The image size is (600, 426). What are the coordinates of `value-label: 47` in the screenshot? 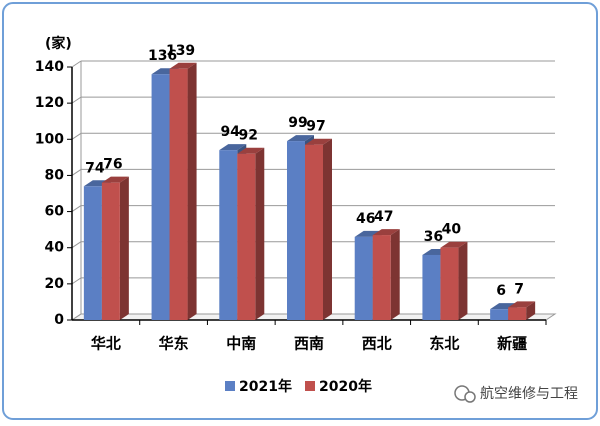 It's located at (383, 217).